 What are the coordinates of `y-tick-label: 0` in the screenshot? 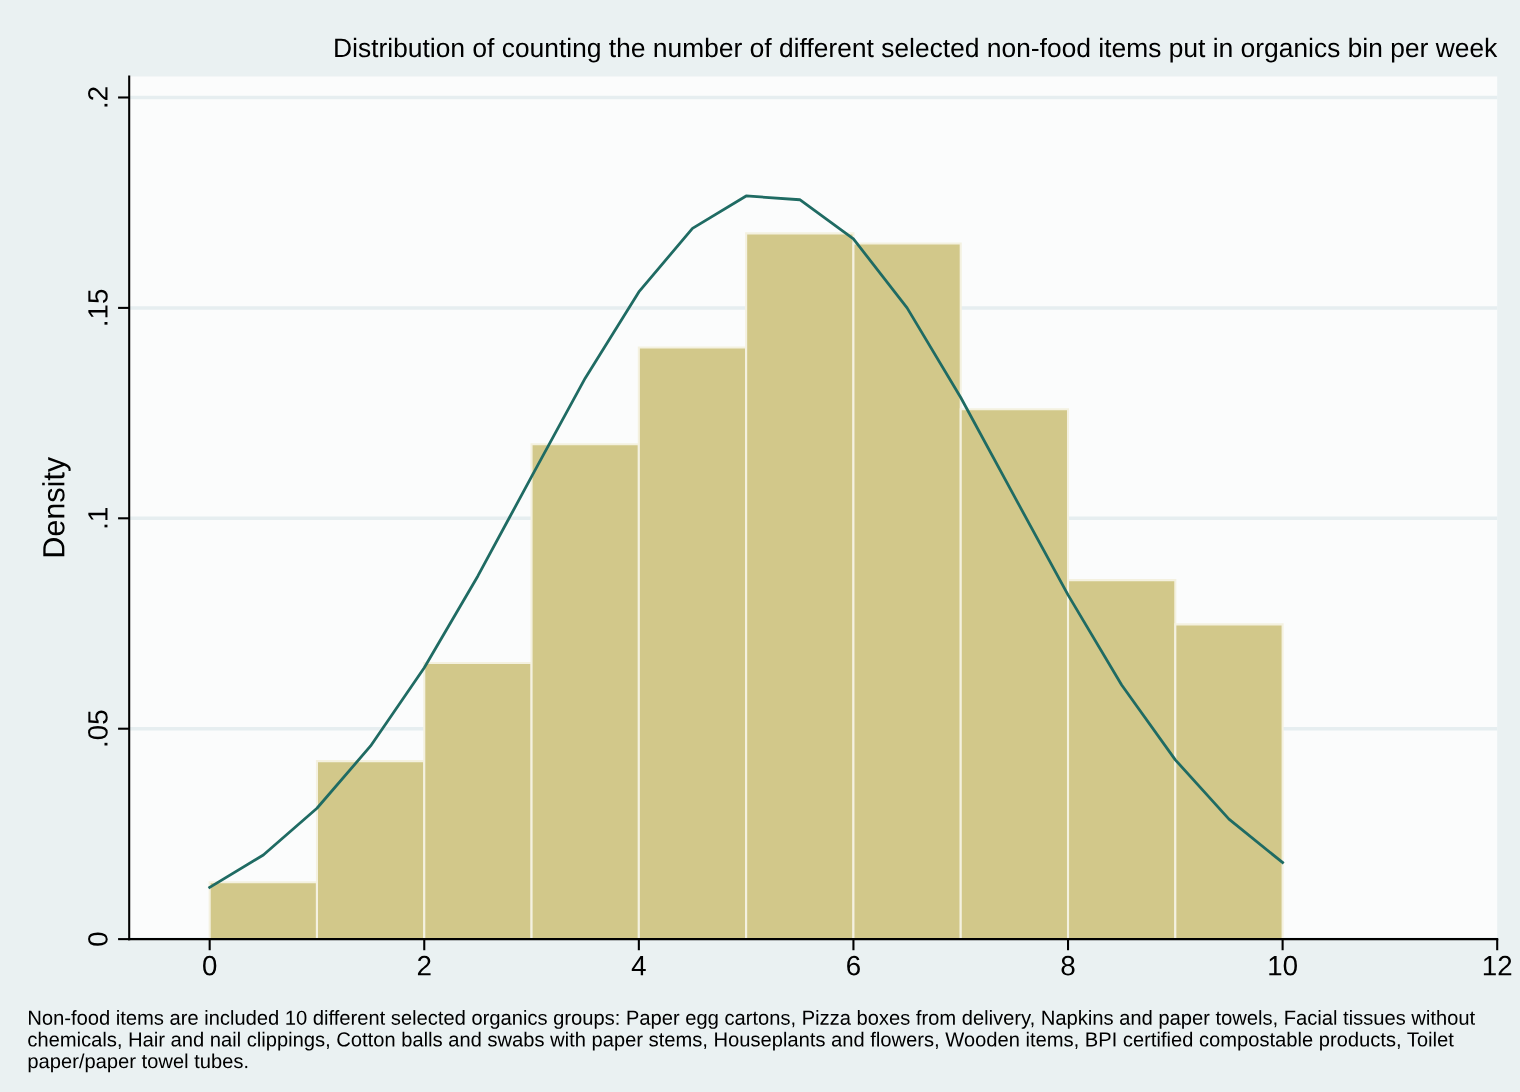 It's located at (98, 939).